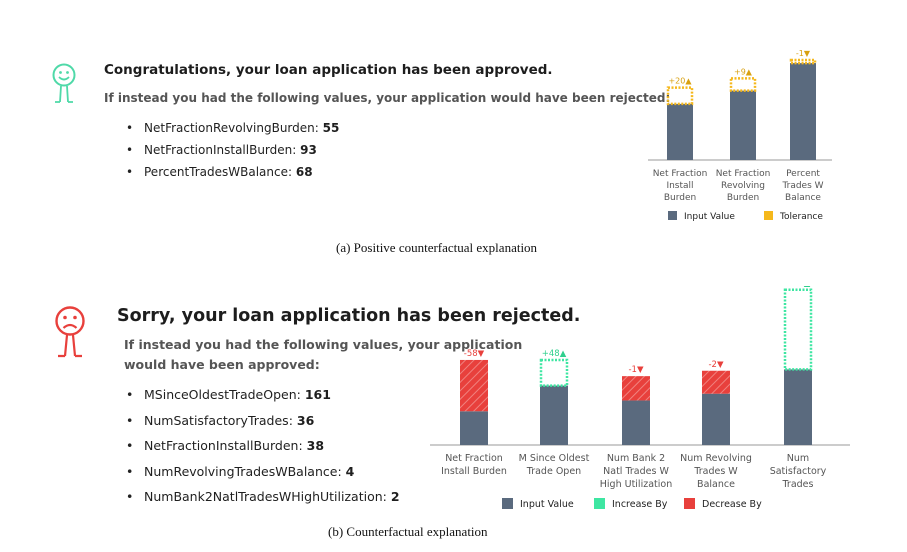 The image size is (907, 552). I want to click on tick-label: High Utilization, so click(636, 484).